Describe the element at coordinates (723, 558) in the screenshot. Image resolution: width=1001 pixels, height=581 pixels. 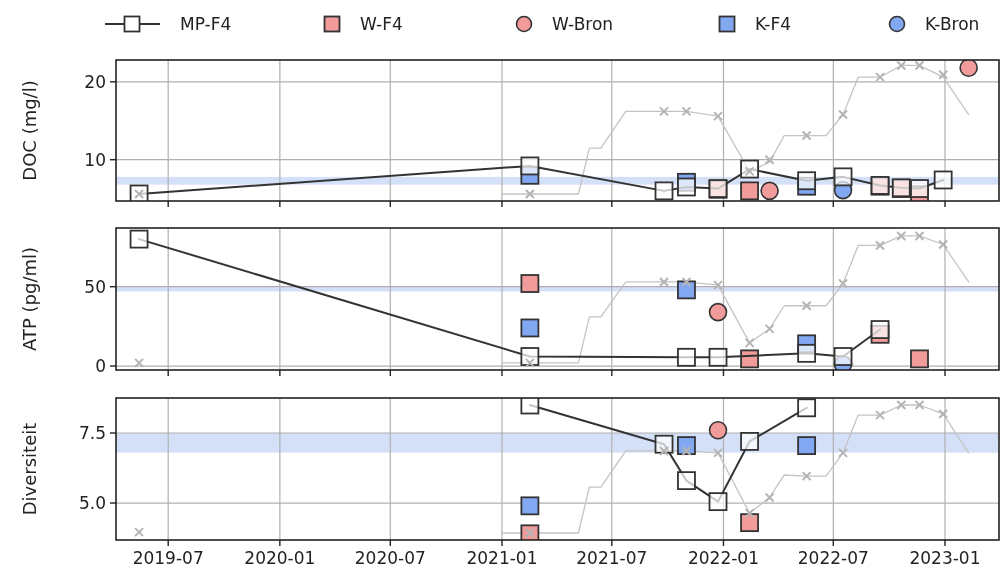
I see `x-tick-label: 2022-01` at that location.